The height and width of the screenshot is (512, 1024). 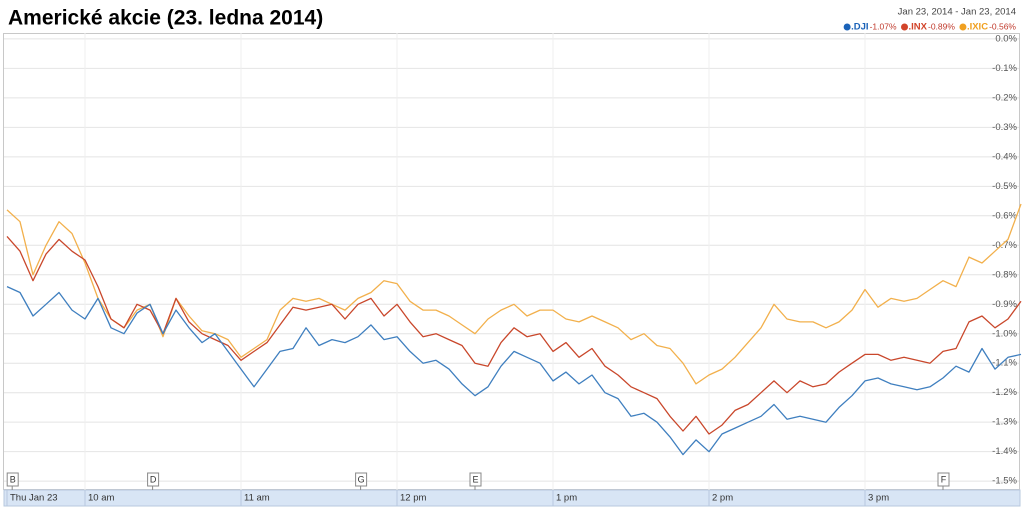 What do you see at coordinates (101, 498) in the screenshot?
I see `x-tick-label: 10 am` at bounding box center [101, 498].